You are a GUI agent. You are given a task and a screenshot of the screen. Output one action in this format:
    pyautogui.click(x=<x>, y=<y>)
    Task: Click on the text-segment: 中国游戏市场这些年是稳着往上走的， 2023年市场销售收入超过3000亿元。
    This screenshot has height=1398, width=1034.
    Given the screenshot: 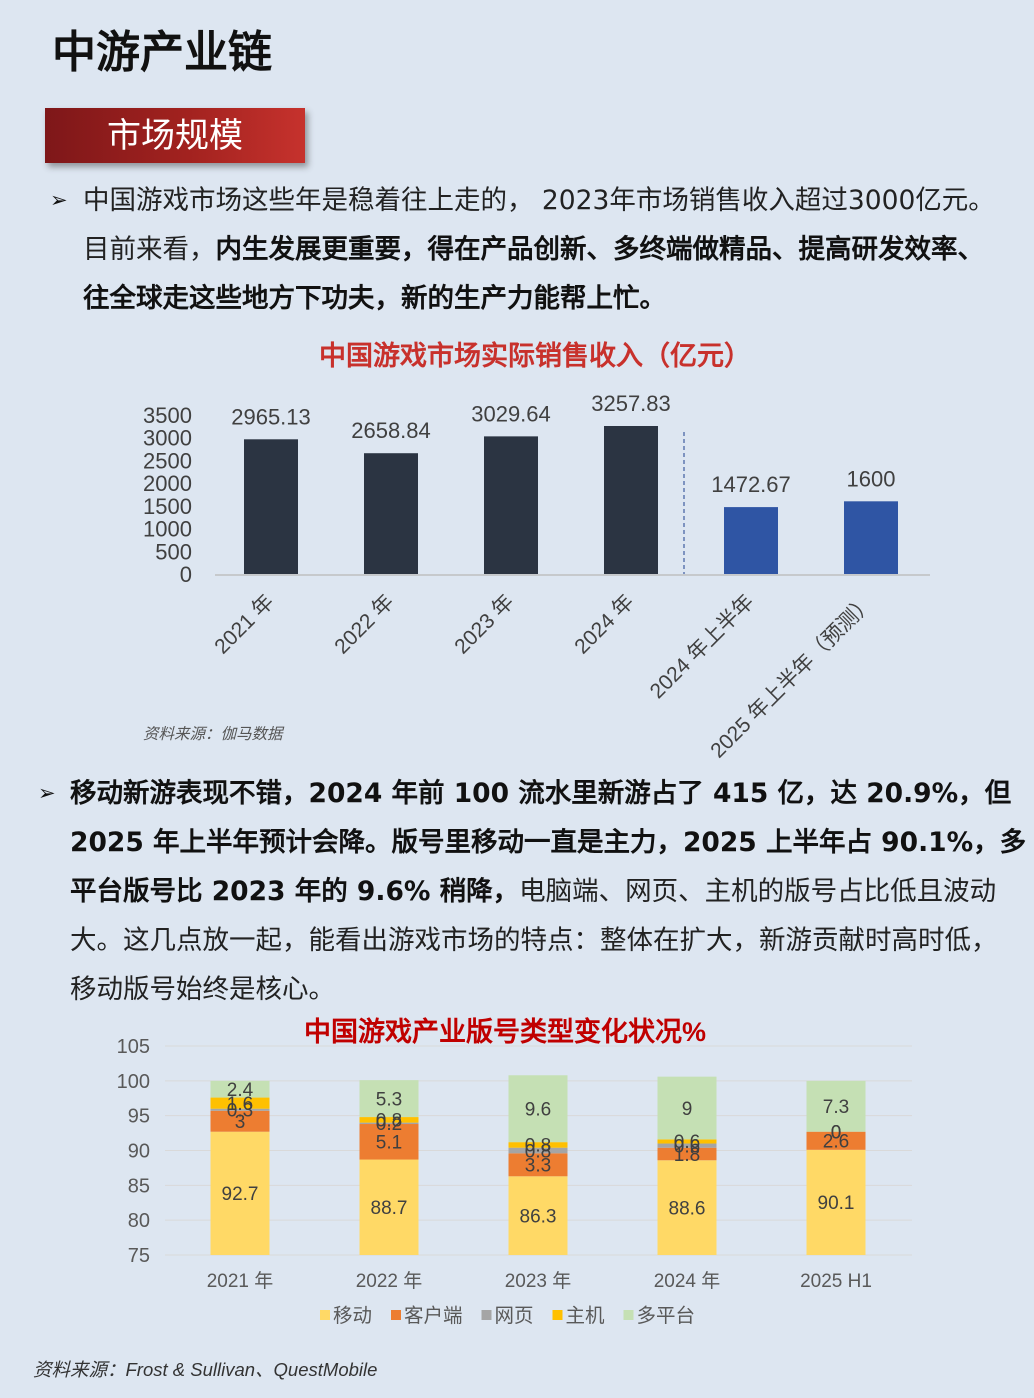 What is the action you would take?
    pyautogui.click(x=539, y=200)
    